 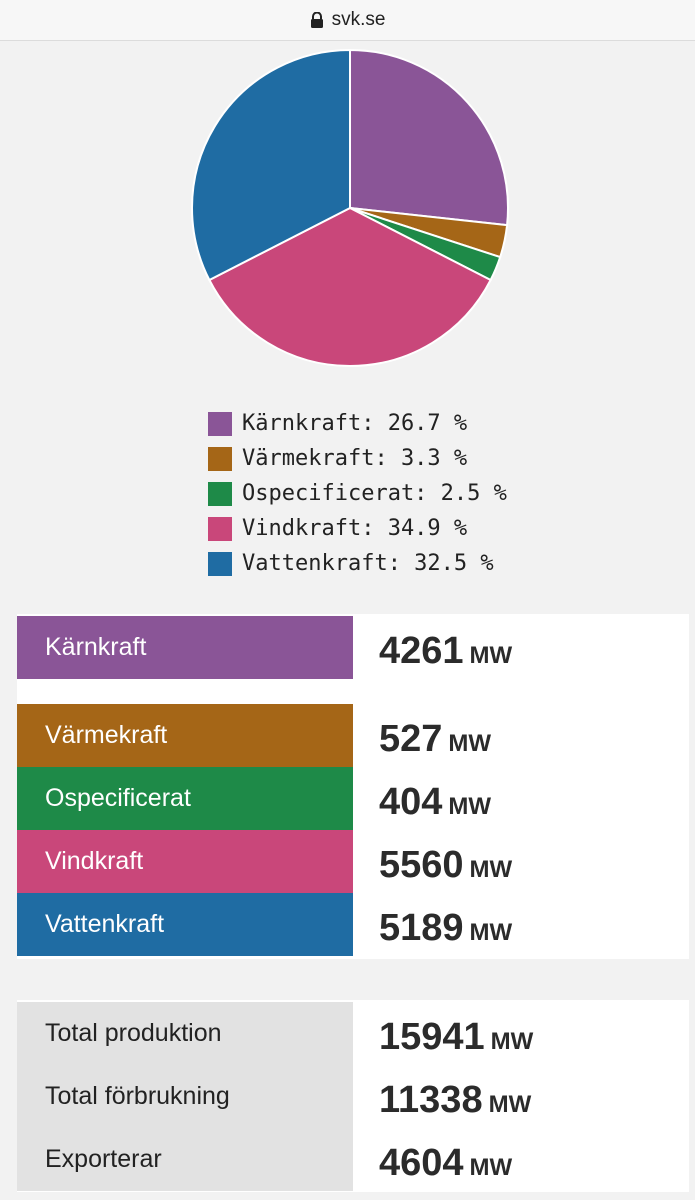 I want to click on table-row-total-forbrukning: Total förbrukning 11338 MW, so click(x=353, y=1096).